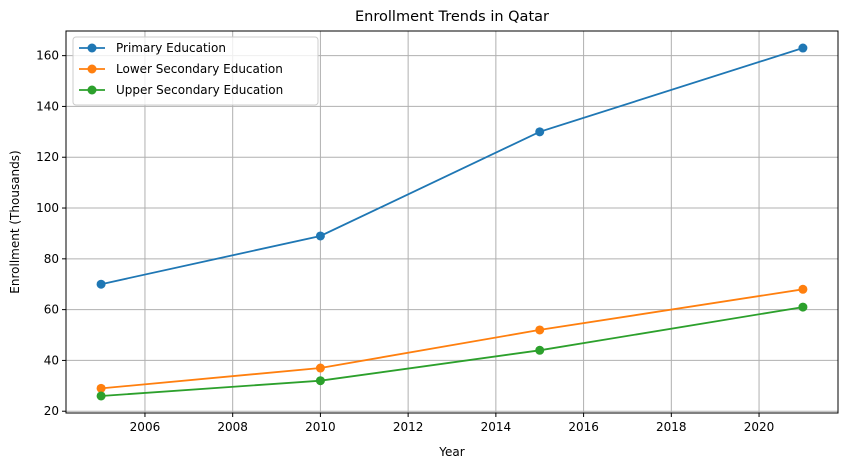 The image size is (850, 468). Describe the element at coordinates (47, 106) in the screenshot. I see `y-tick-label: 140` at that location.